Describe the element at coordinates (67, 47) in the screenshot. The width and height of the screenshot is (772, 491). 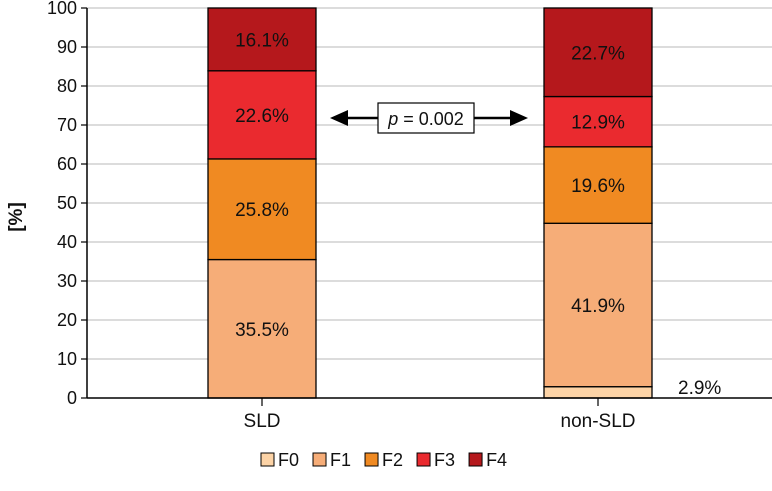
I see `y-tick-label-90: 90` at that location.